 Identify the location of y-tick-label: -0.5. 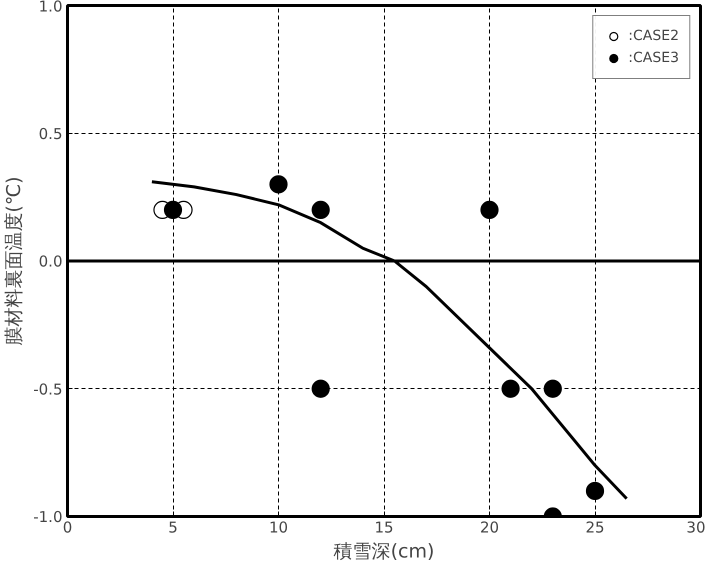
(48, 389).